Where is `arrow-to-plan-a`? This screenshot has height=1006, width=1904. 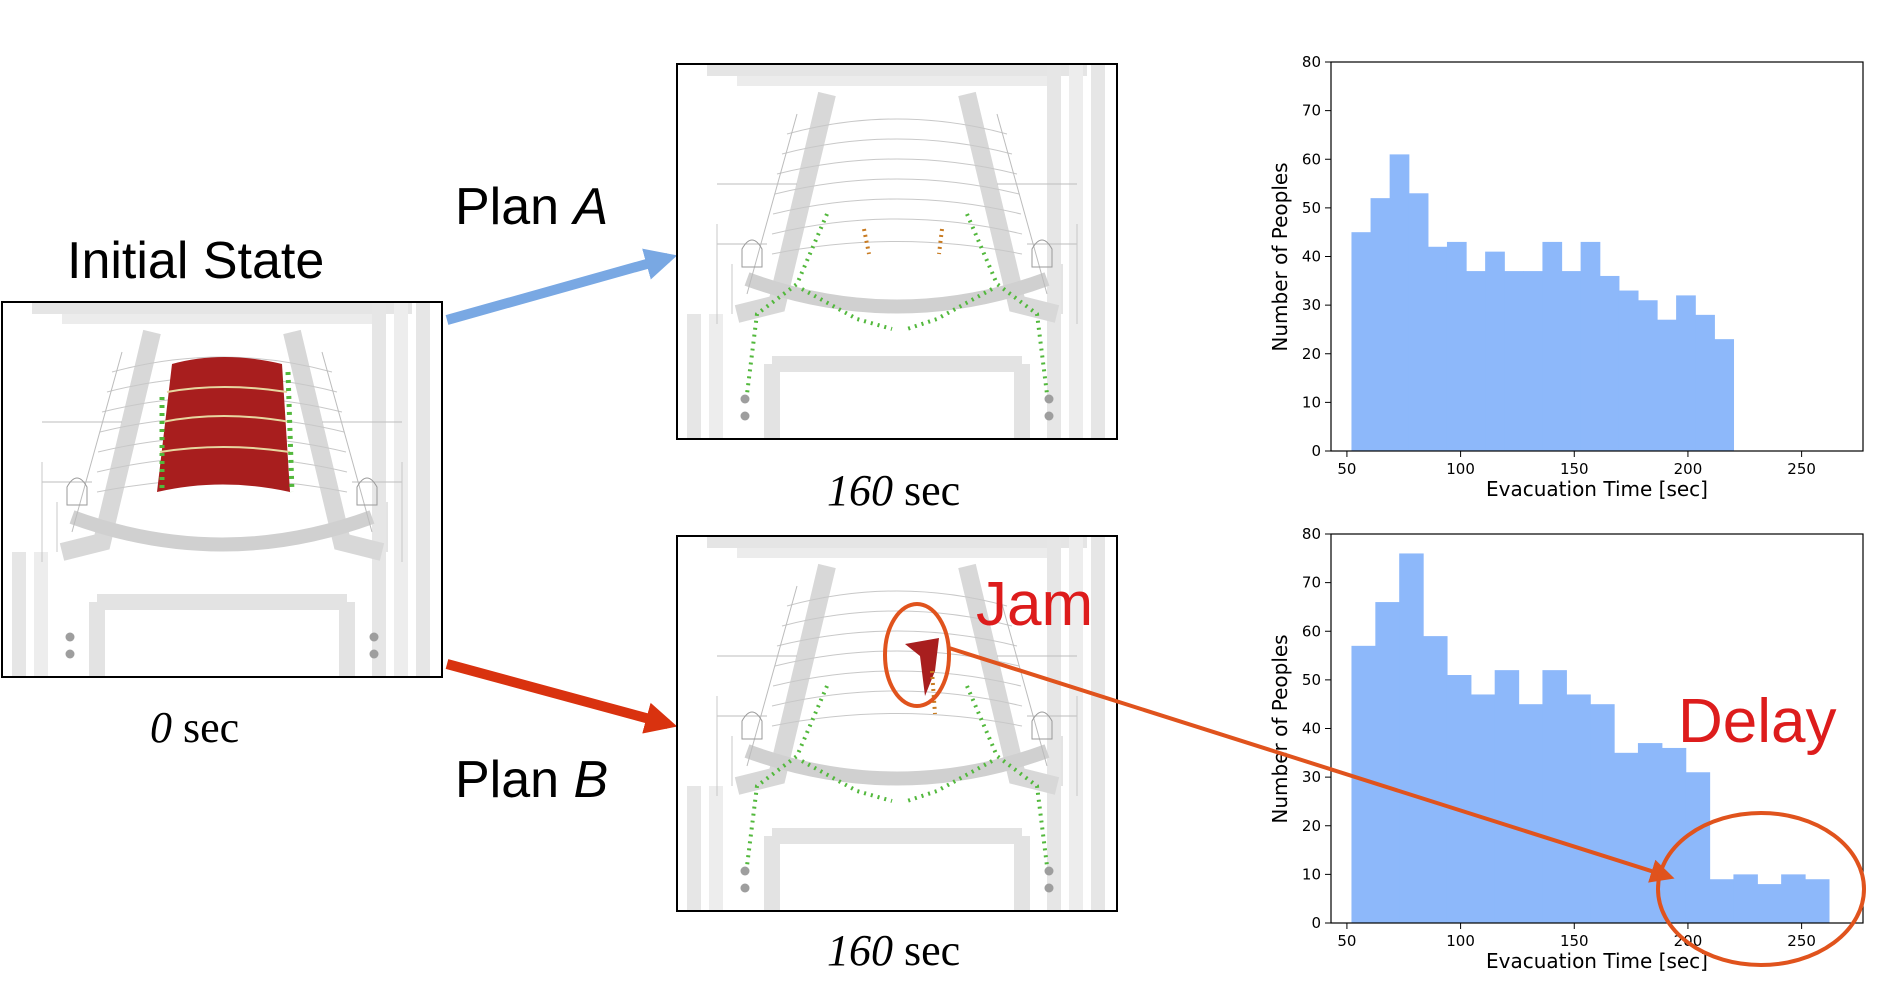 arrow-to-plan-a is located at coordinates (561, 286).